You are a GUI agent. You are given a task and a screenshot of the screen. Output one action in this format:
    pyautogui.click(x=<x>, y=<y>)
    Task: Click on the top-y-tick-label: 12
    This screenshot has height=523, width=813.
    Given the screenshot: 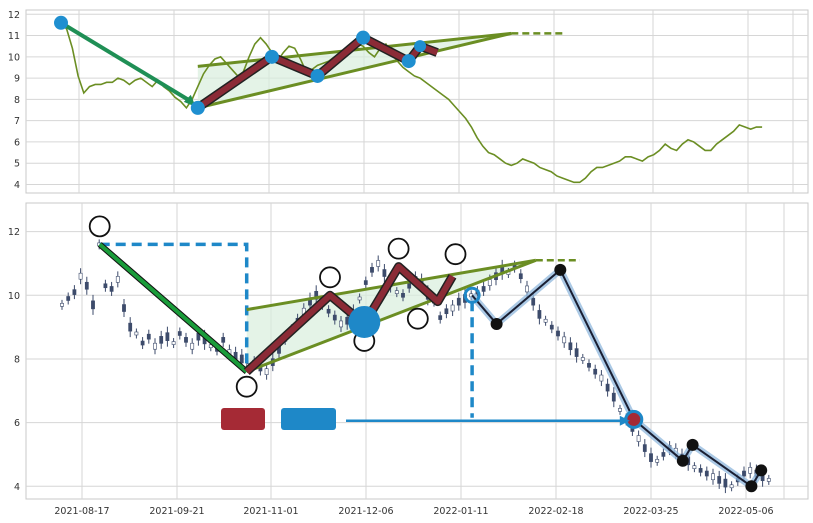 What is the action you would take?
    pyautogui.click(x=14, y=15)
    